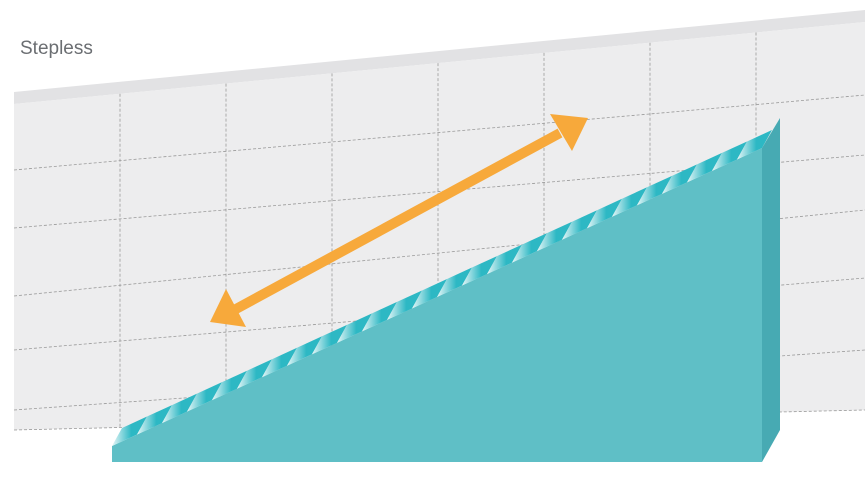 The height and width of the screenshot is (484, 865). What do you see at coordinates (56, 48) in the screenshot?
I see `diagram-title: Stepless` at bounding box center [56, 48].